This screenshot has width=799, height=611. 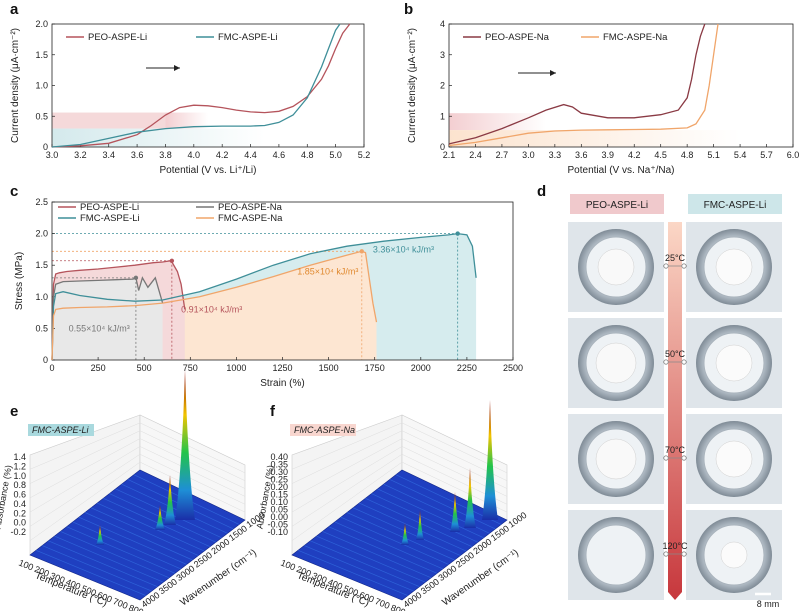 I want to click on y-axis-label: Stress (MPa), so click(x=19, y=281).